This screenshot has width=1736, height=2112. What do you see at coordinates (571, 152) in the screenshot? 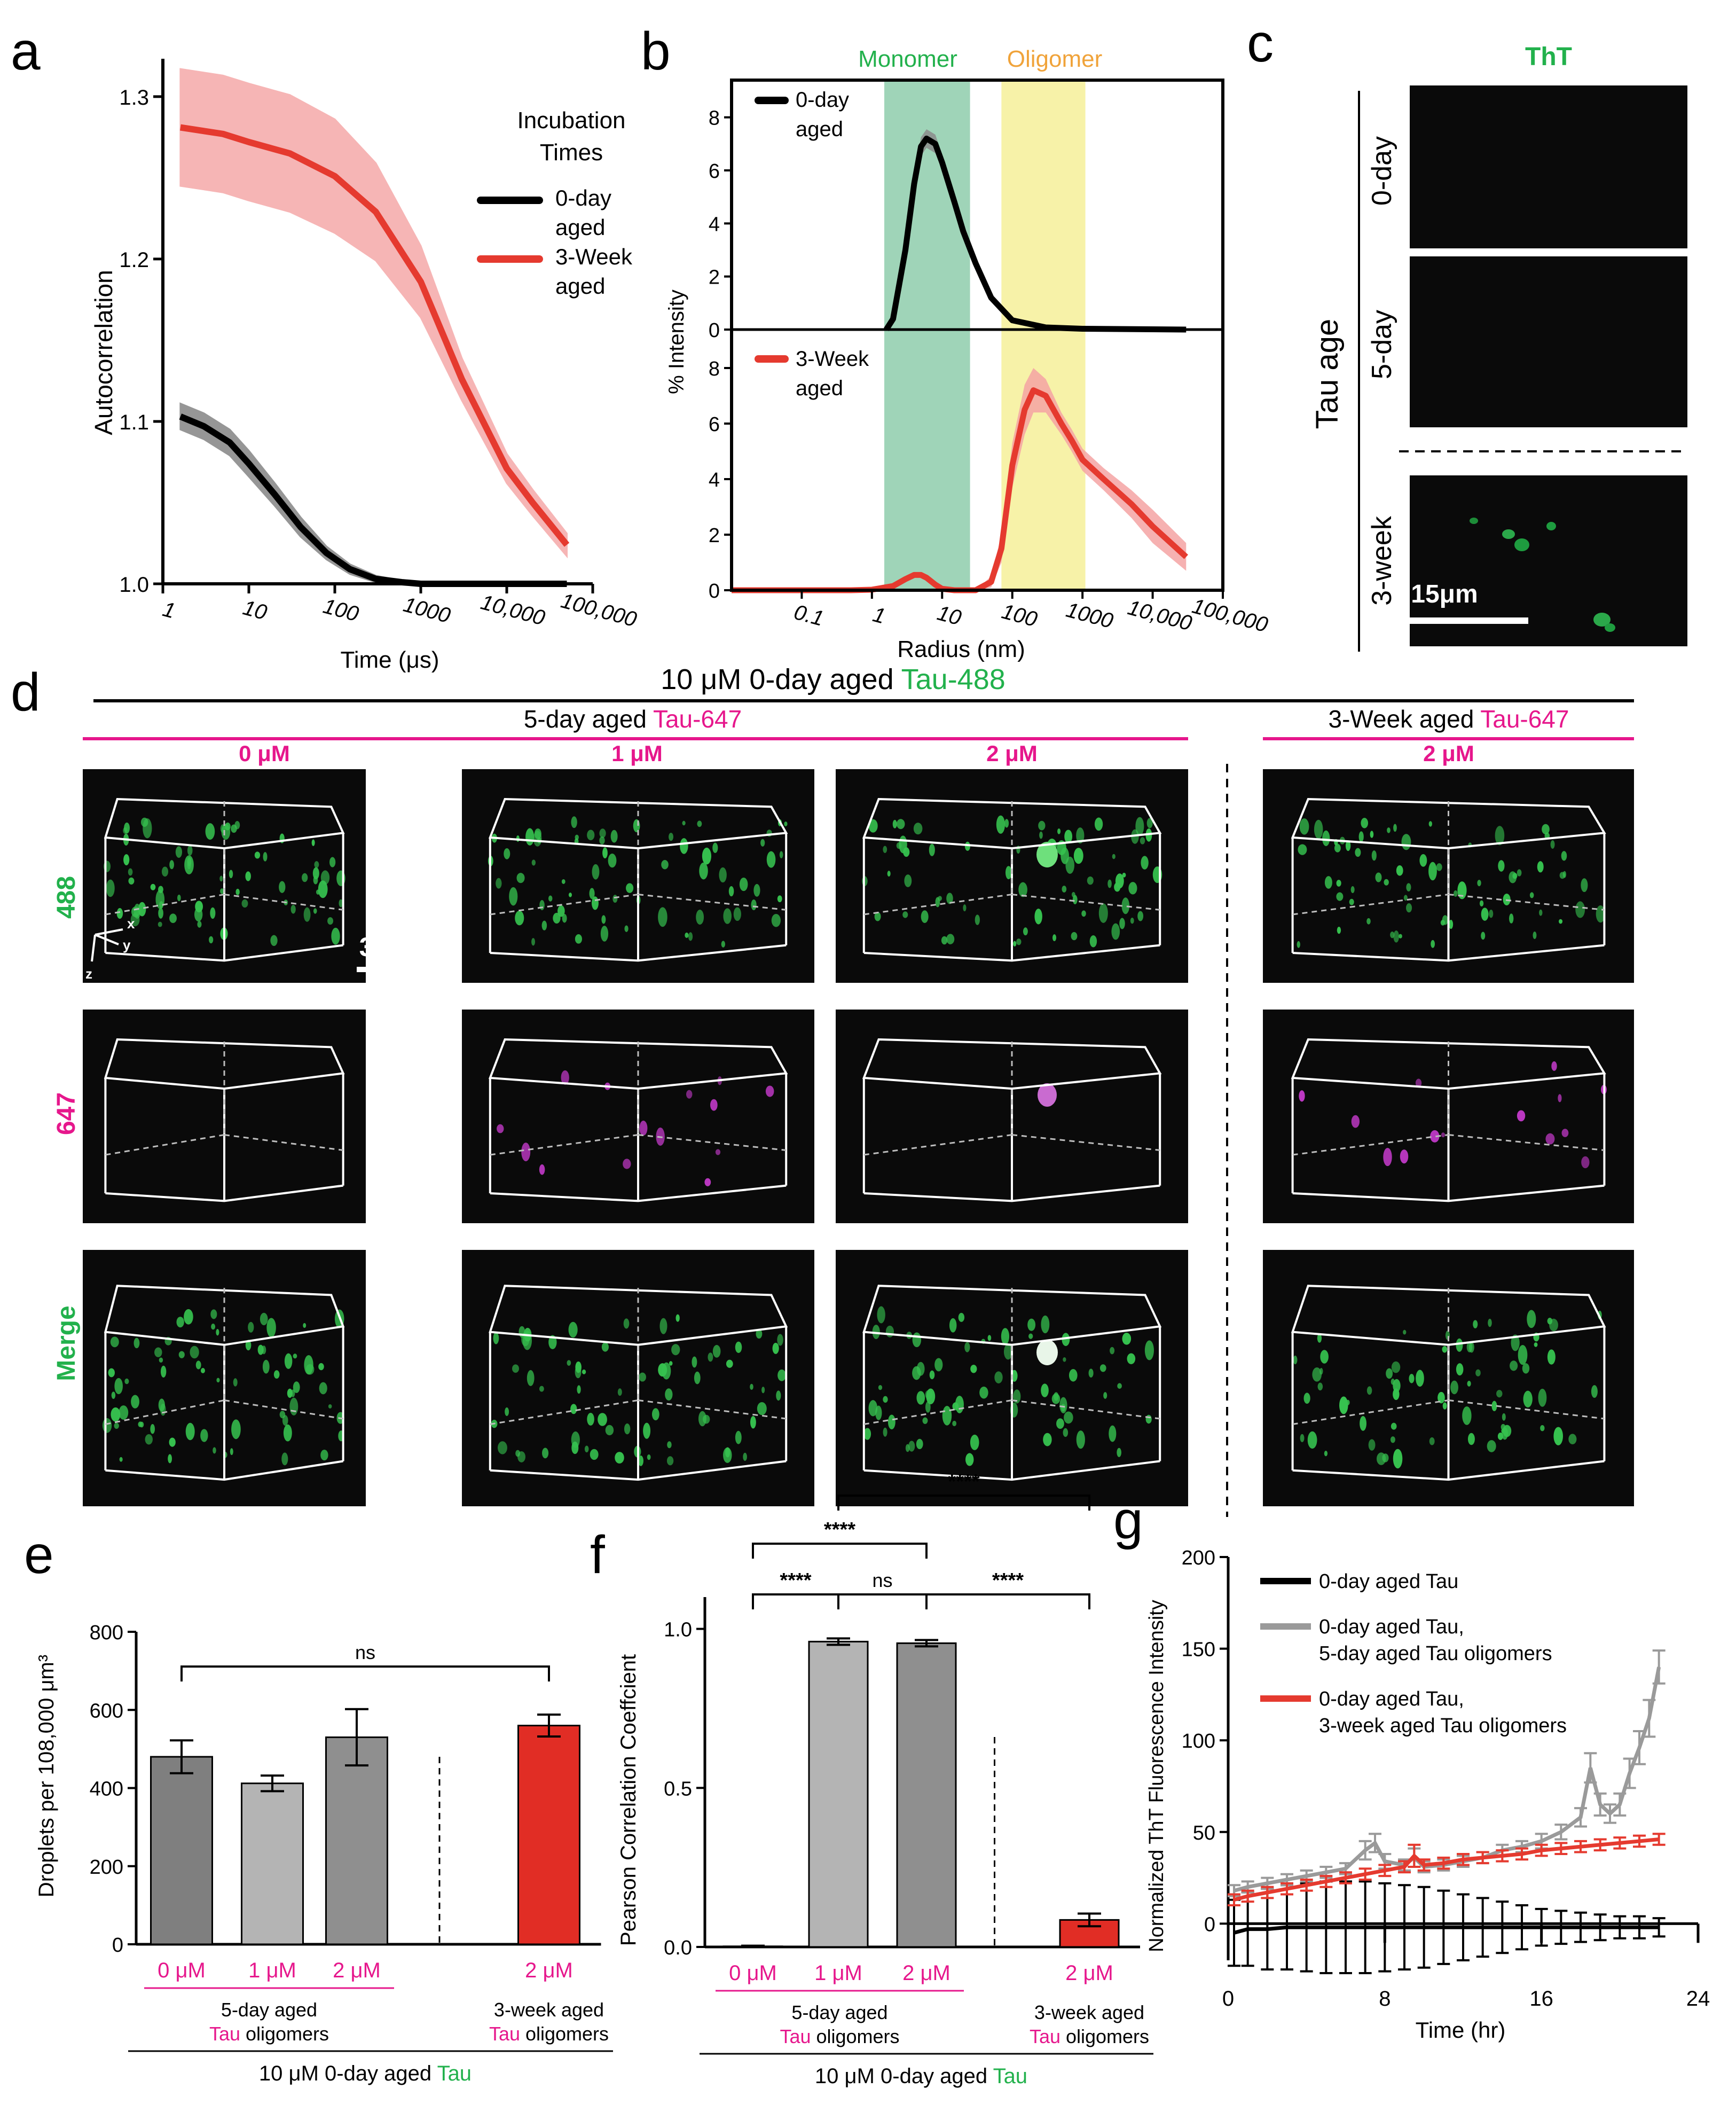
I see `chart-a-legend-title-2: Times` at bounding box center [571, 152].